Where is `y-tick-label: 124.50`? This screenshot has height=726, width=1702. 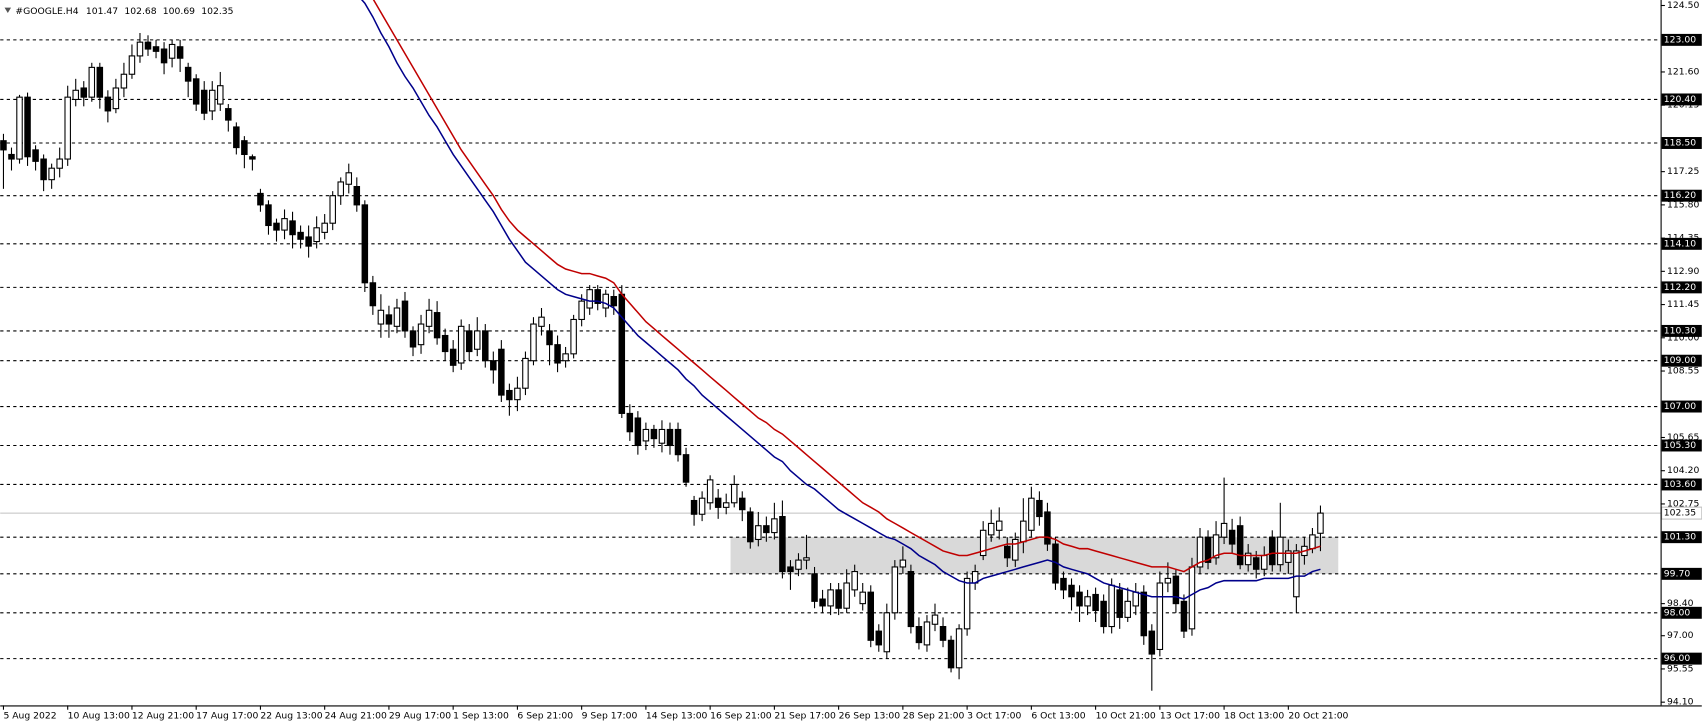 y-tick-label: 124.50 is located at coordinates (1683, 5).